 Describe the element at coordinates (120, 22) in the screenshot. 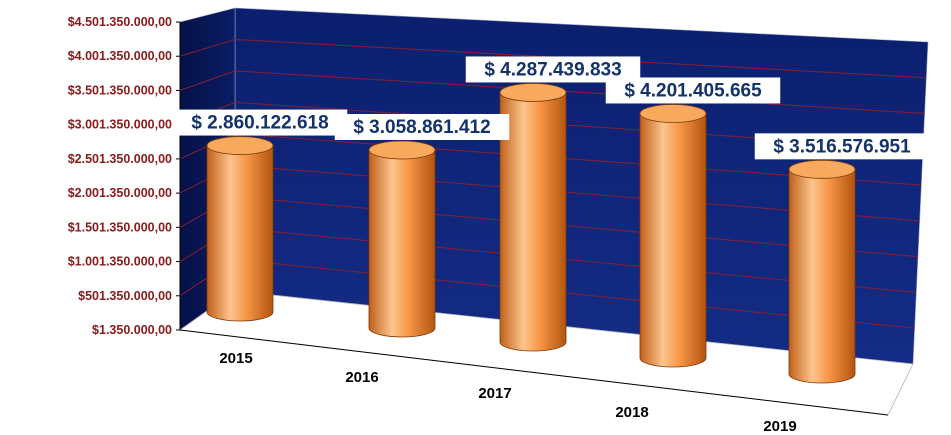

I see `y-tick-label: $4.501.350.000,00` at that location.